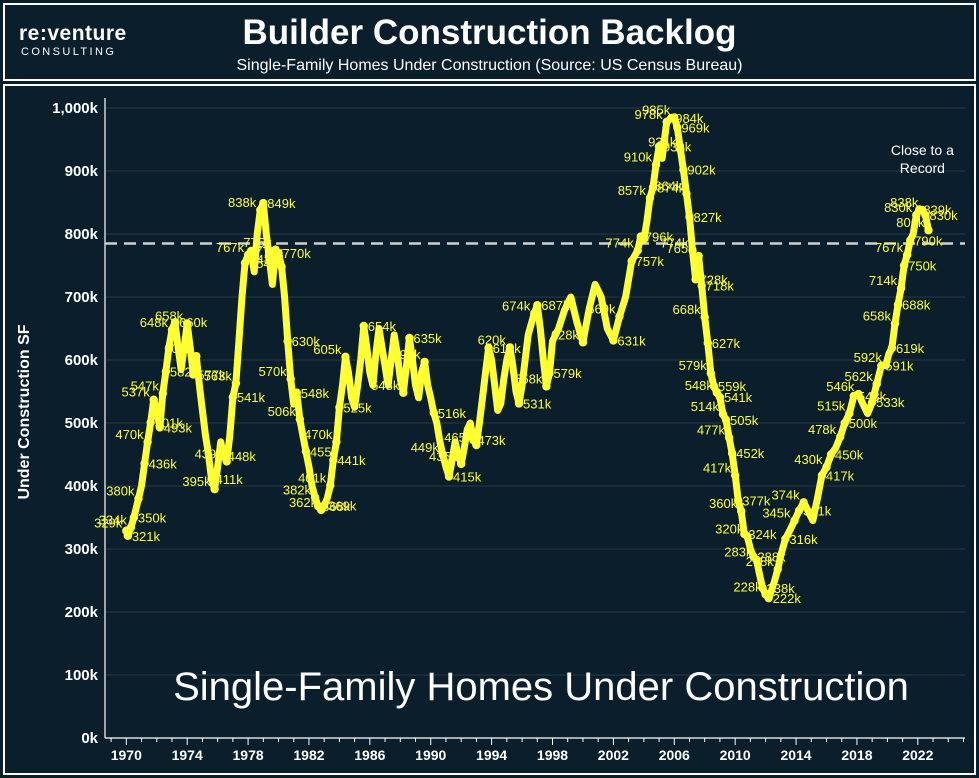 Image resolution: width=979 pixels, height=778 pixels. What do you see at coordinates (762, 534) in the screenshot?
I see `data-label: 324k` at bounding box center [762, 534].